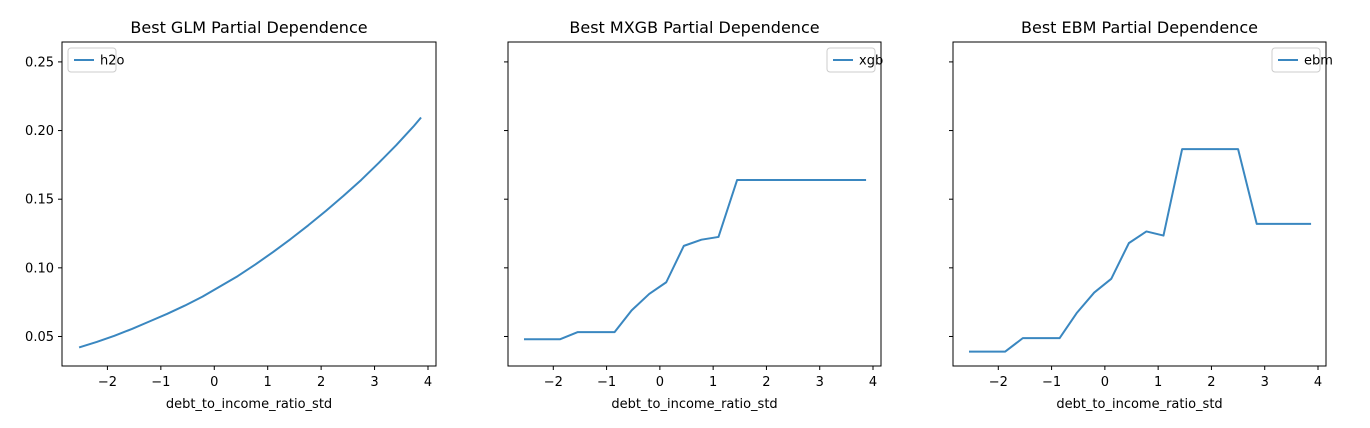  Describe the element at coordinates (854, 60) in the screenshot. I see `legend: xgb` at that location.